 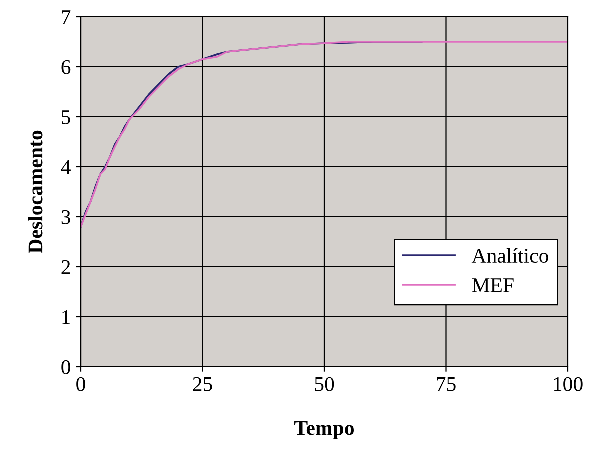 I want to click on x-tick-label: 0, so click(x=81, y=384).